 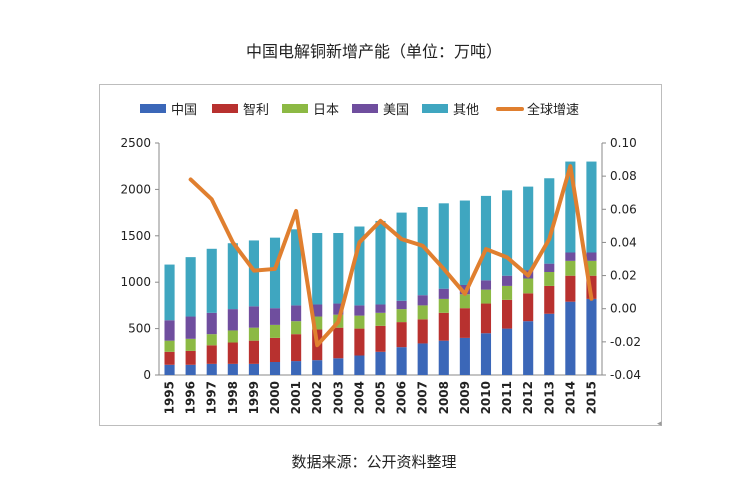 I want to click on x-tick-label: 2015, so click(x=591, y=397).